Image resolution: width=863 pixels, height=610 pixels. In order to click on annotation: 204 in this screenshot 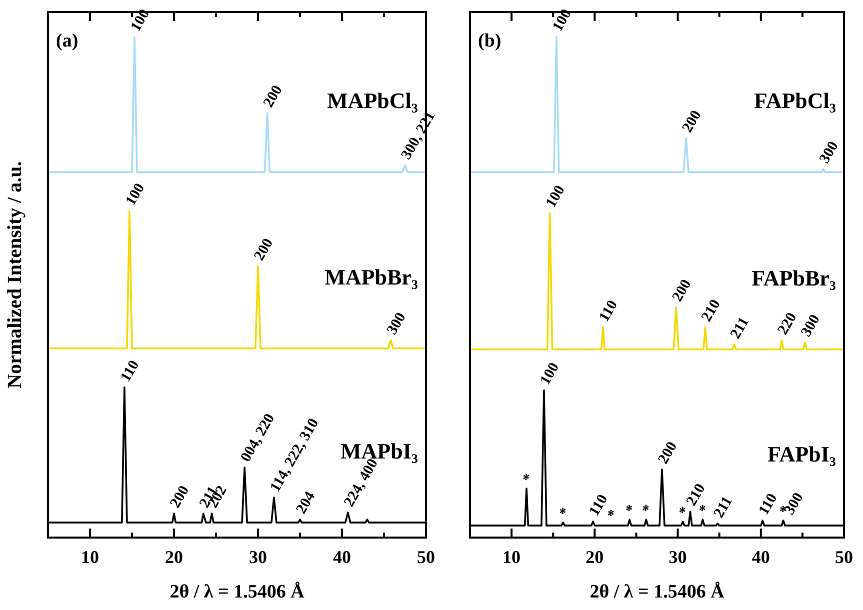, I will do `click(306, 502)`.